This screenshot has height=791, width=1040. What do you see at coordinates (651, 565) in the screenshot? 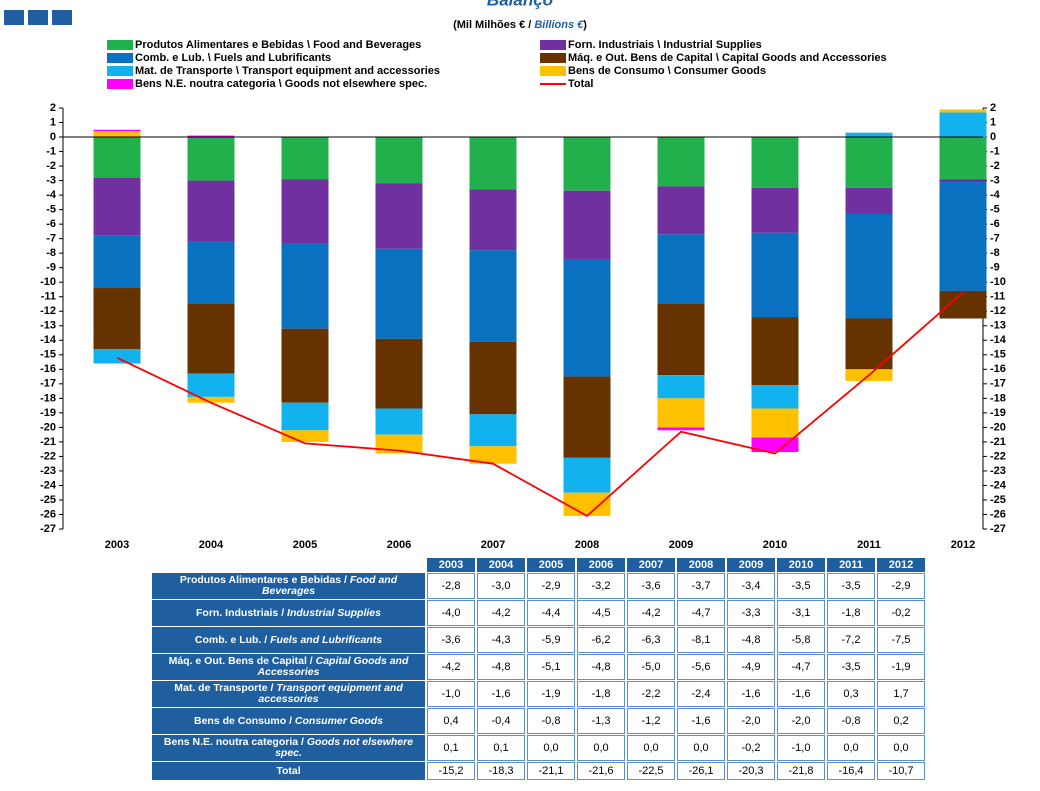
I see `column-header: 2007` at bounding box center [651, 565].